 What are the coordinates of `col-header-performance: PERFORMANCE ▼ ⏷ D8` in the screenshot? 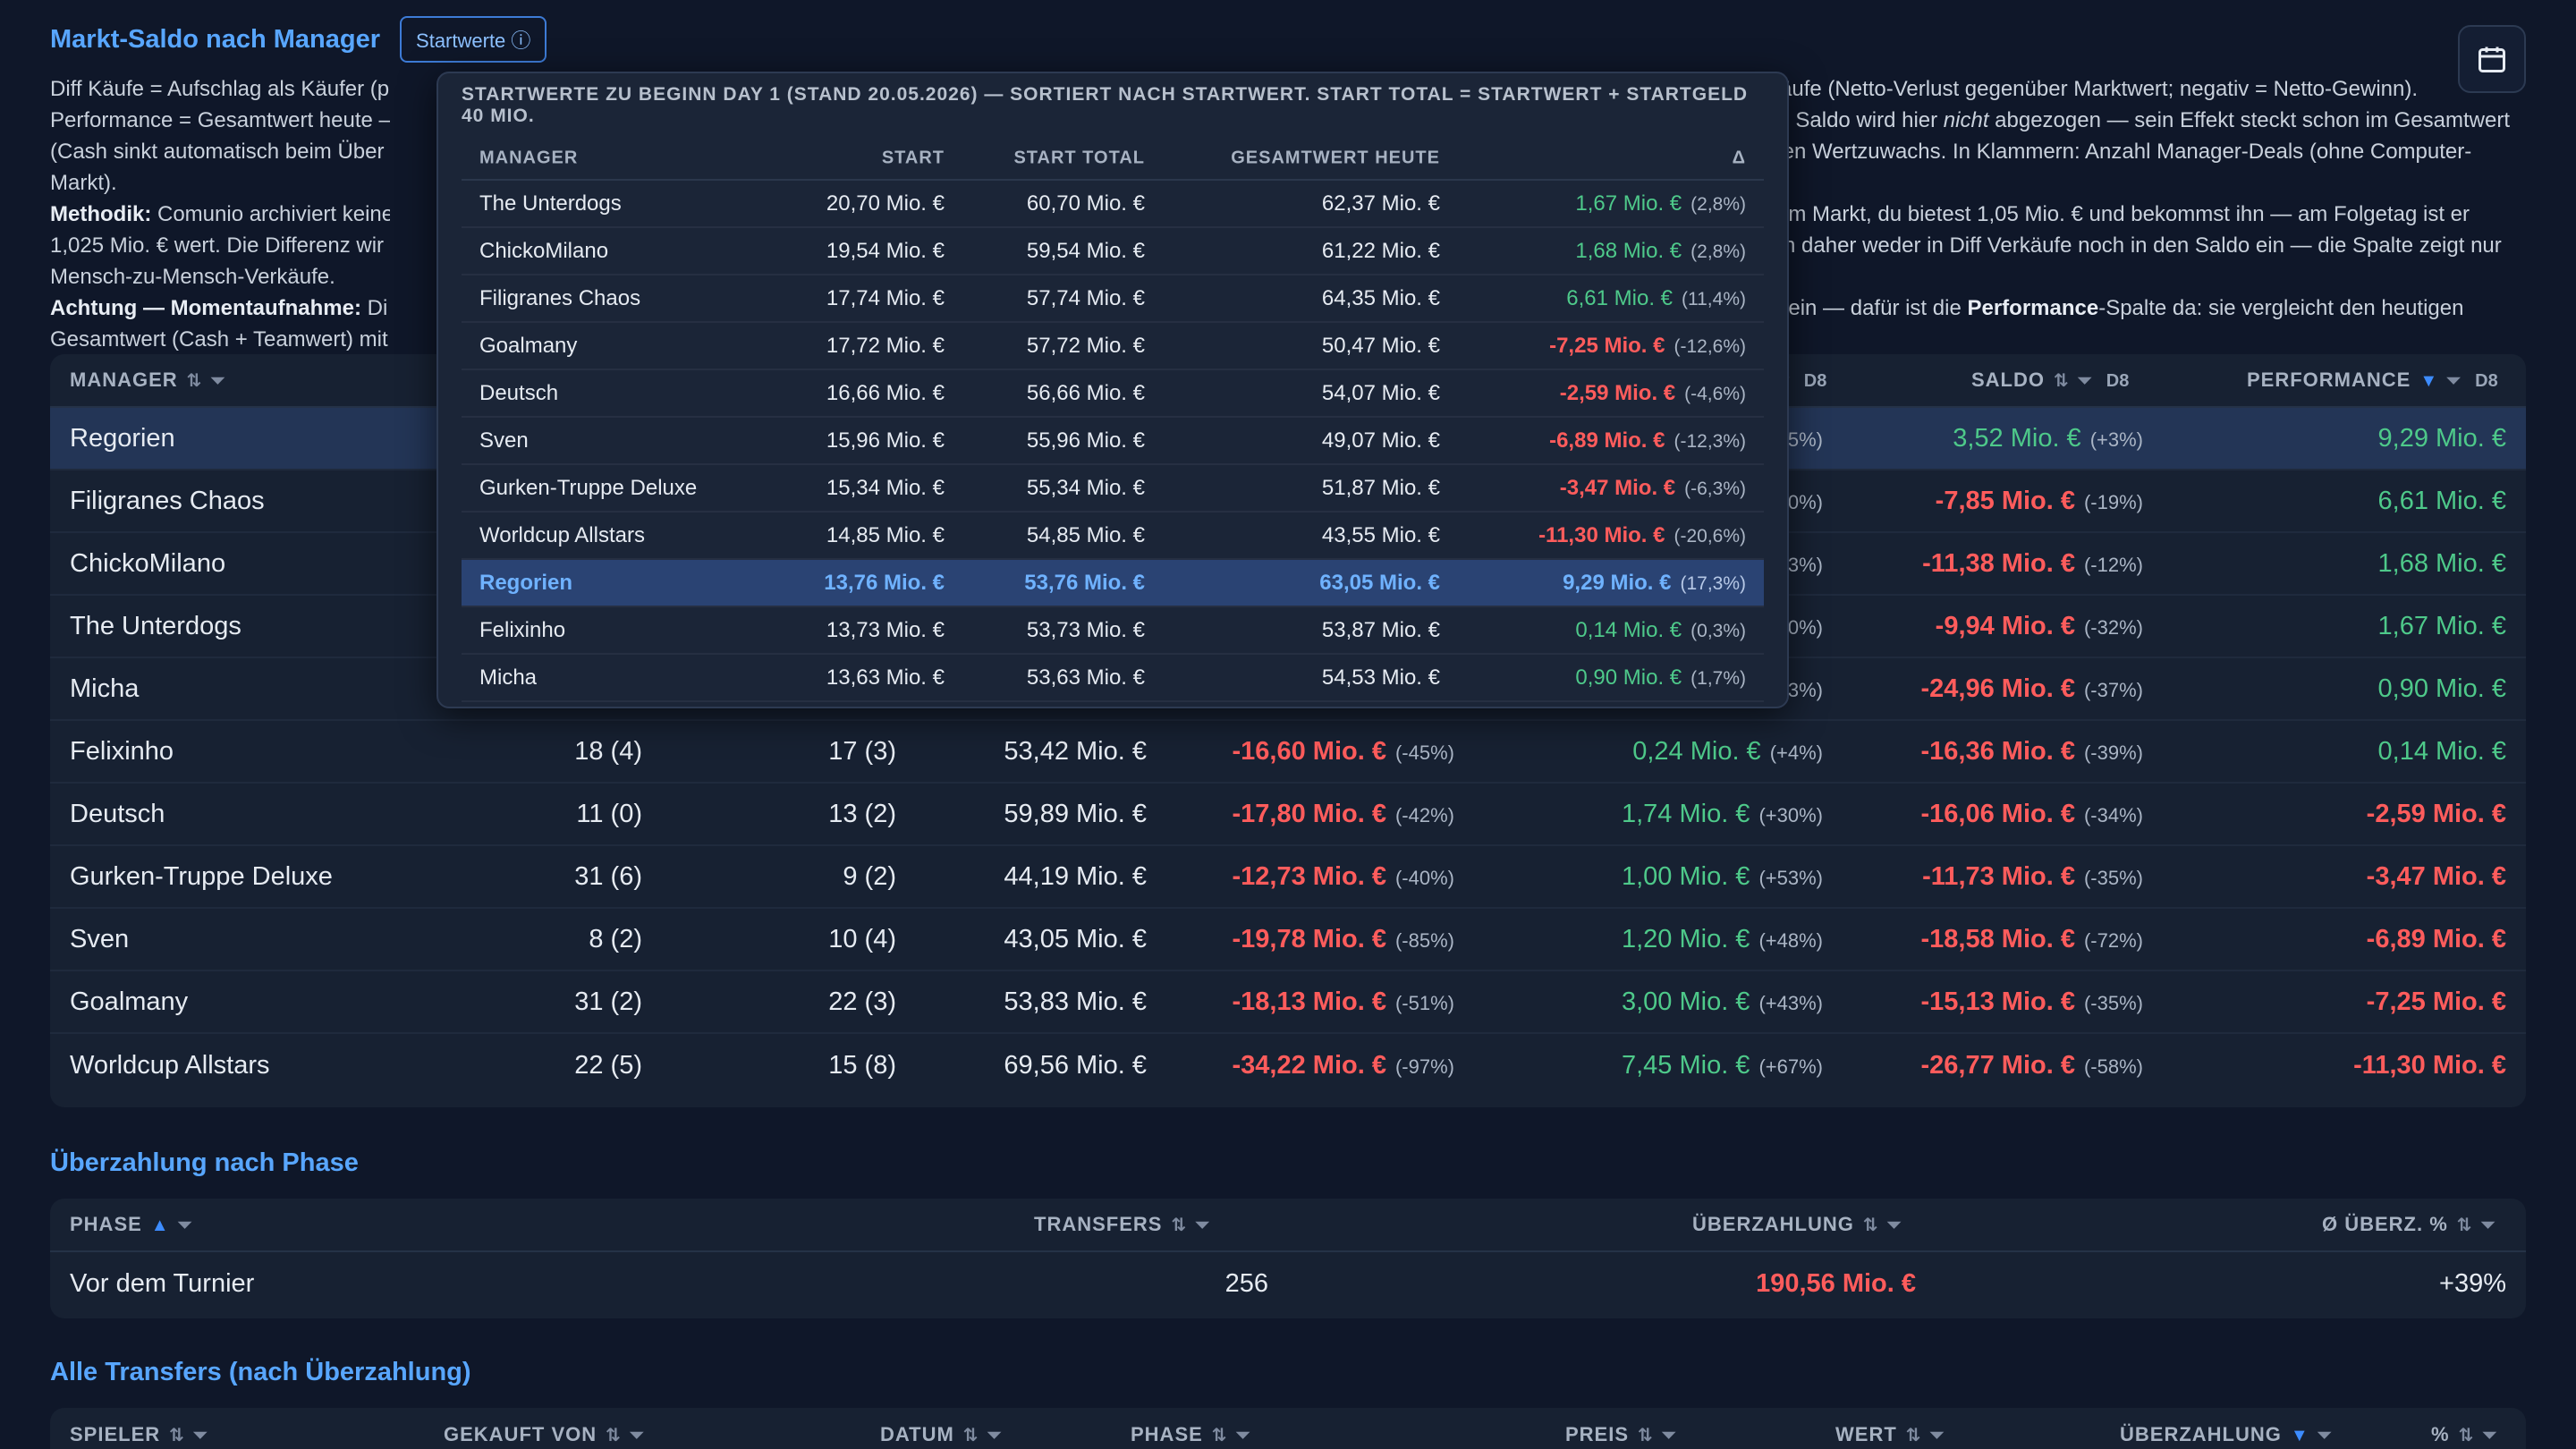 It's located at (2372, 380).